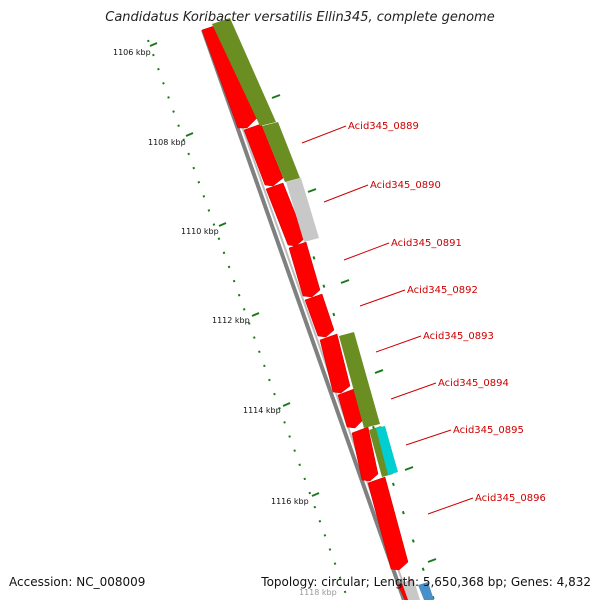 The width and height of the screenshot is (600, 600). What do you see at coordinates (383, 126) in the screenshot?
I see `gene-label: Acid345_0889` at bounding box center [383, 126].